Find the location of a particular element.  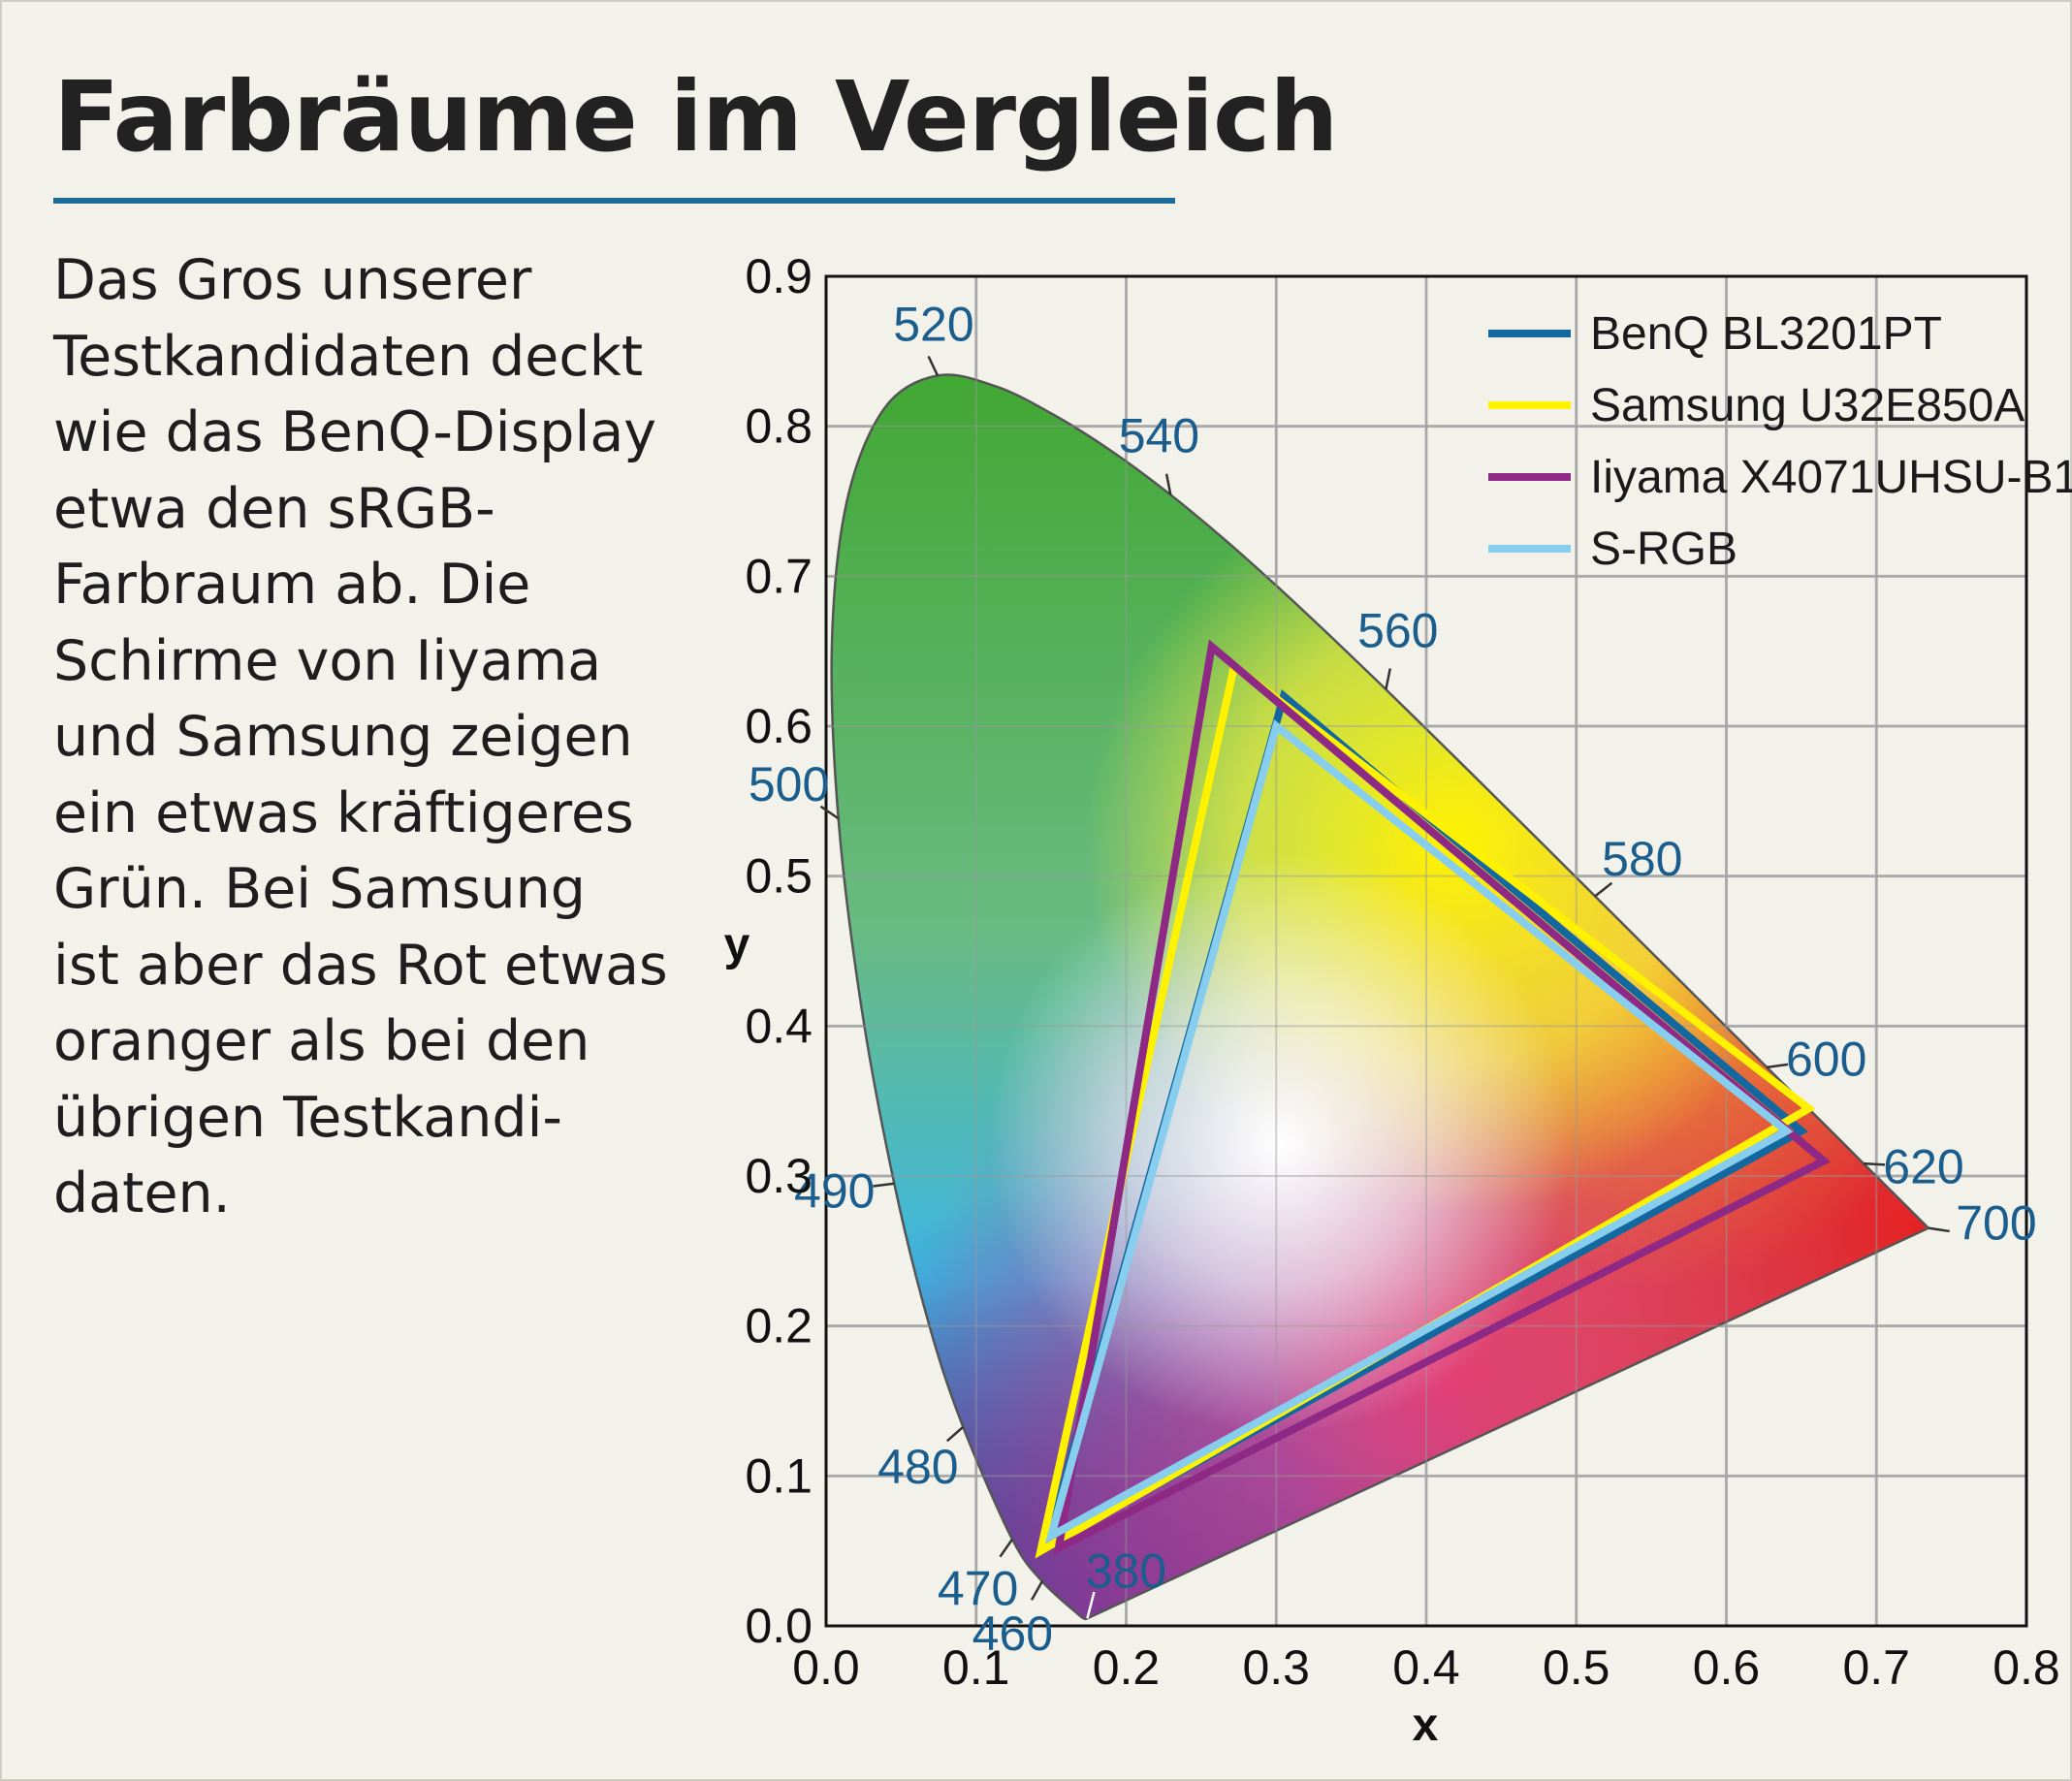

wavelength-label: 580 is located at coordinates (1642, 859).